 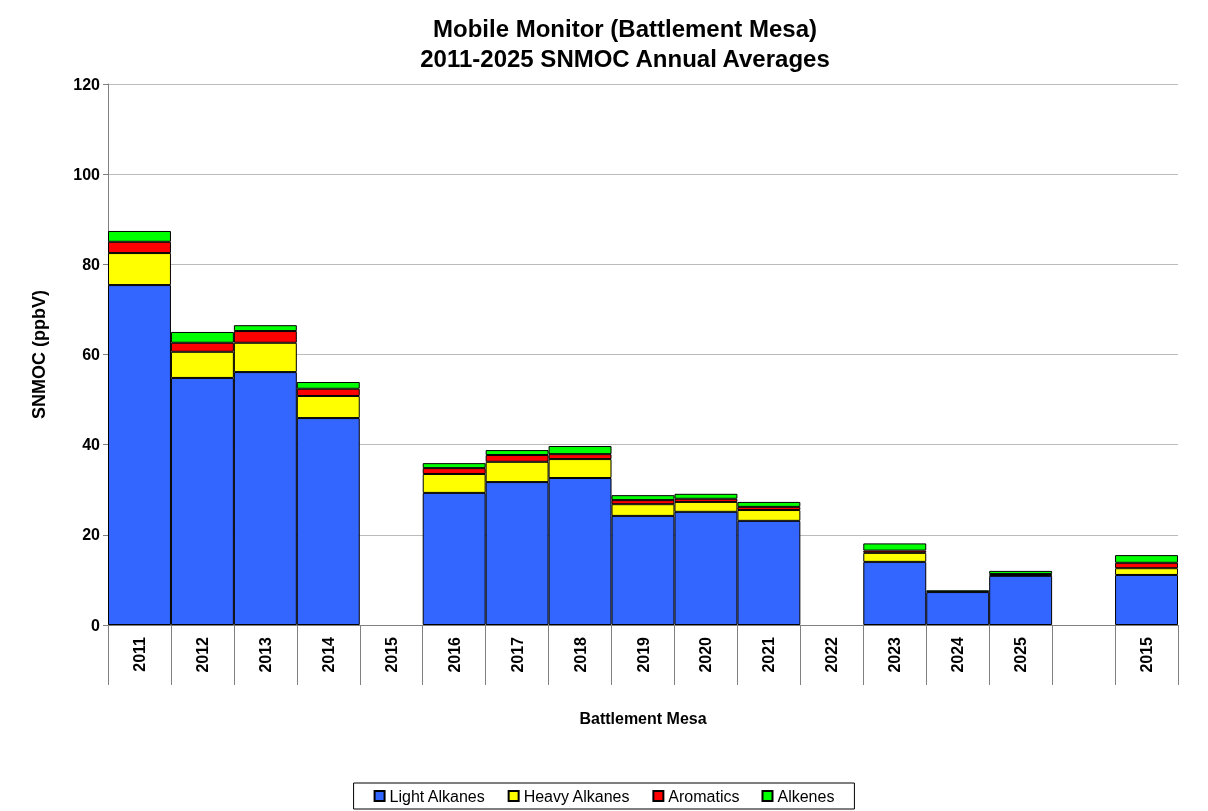 I want to click on legend-label: Heavy Alkanes, so click(x=576, y=796).